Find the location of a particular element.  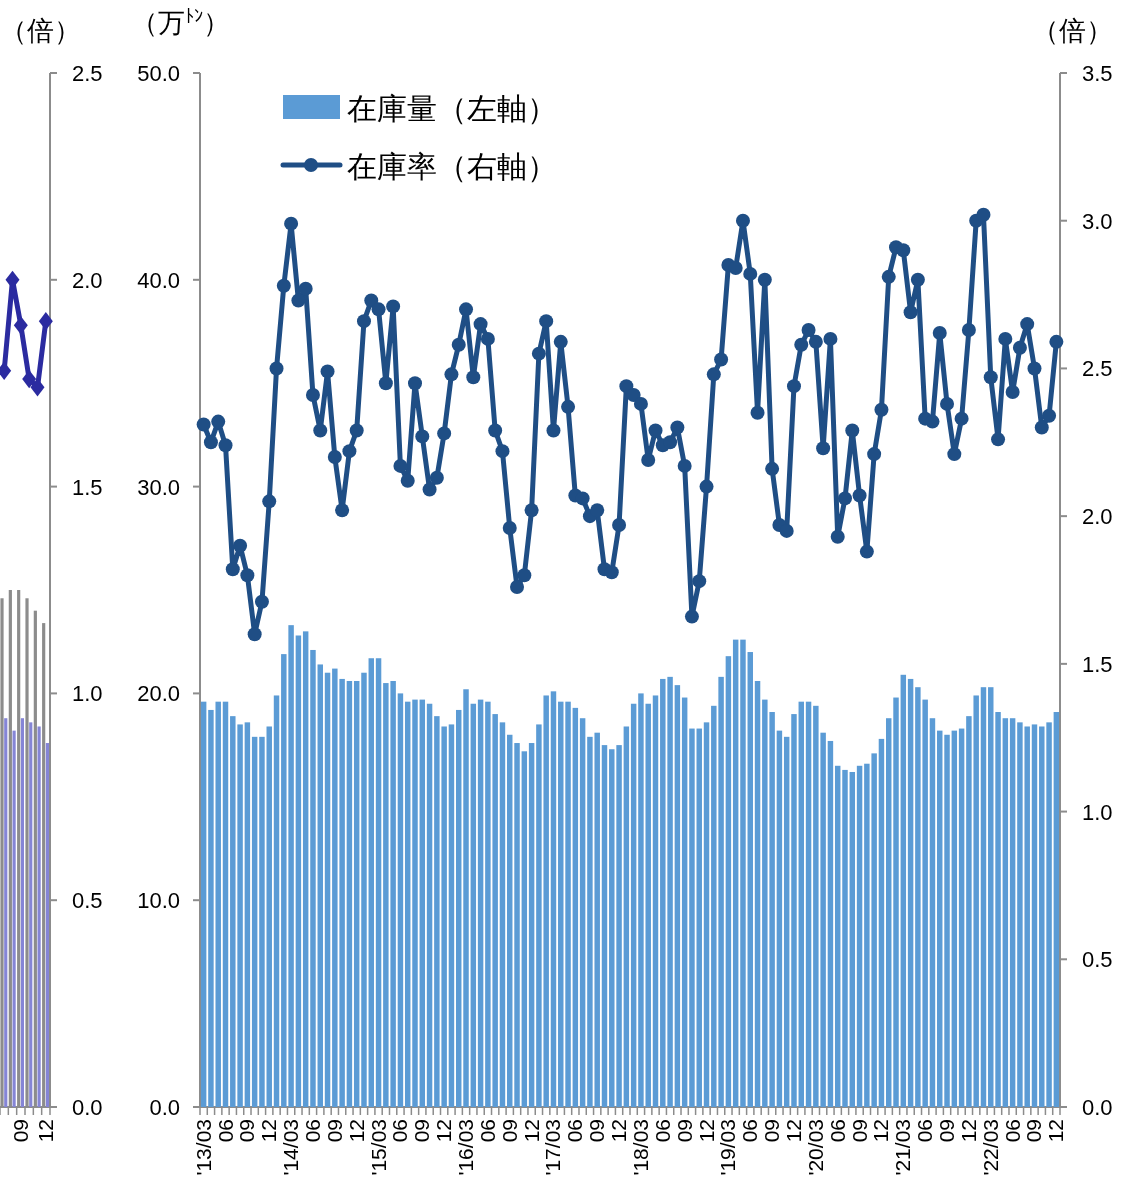

y-tick-label: 2.5 is located at coordinates (87, 73).